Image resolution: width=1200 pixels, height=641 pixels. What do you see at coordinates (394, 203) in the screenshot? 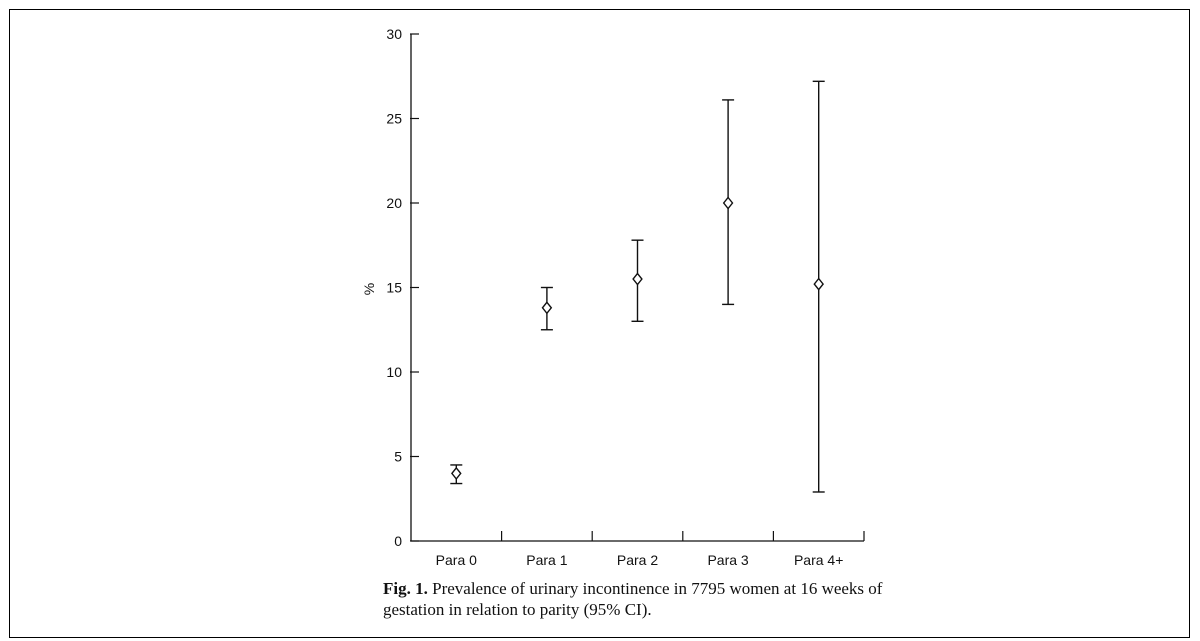
I see `y-tick-label: 20` at bounding box center [394, 203].